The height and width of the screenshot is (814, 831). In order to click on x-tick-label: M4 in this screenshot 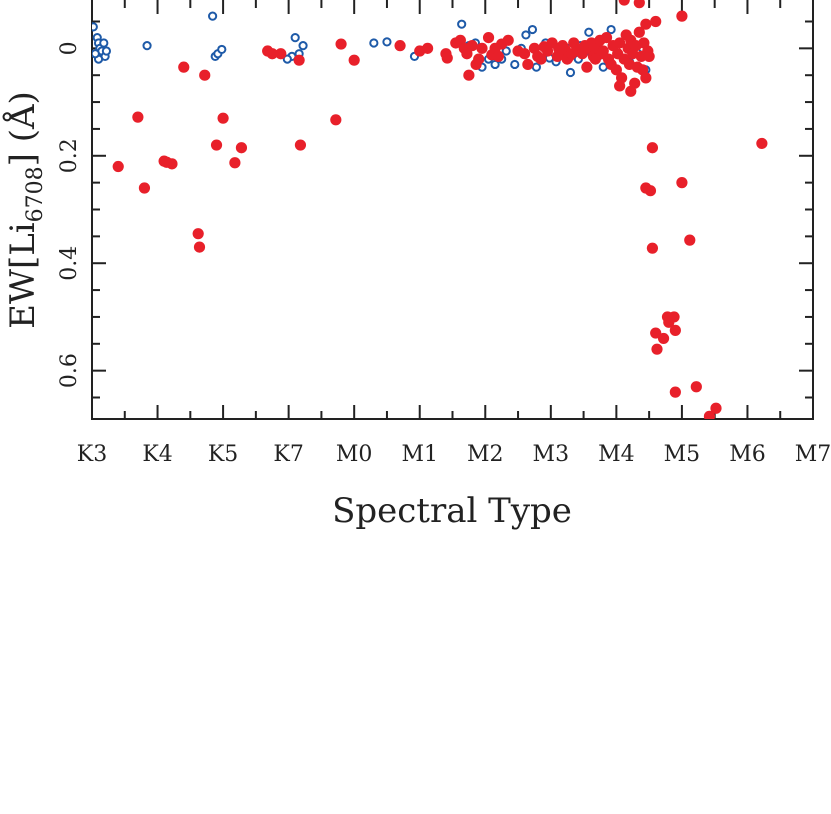, I will do `click(616, 454)`.